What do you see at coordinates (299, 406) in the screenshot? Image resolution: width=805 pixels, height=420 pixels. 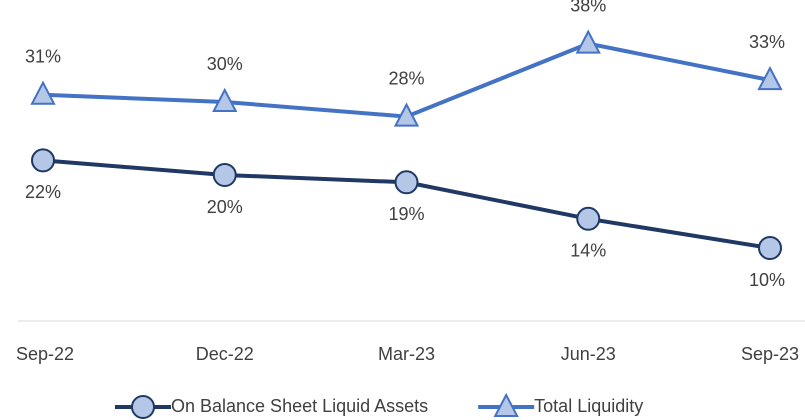 I see `legend-label: On Balance Sheet Liquid Assets` at bounding box center [299, 406].